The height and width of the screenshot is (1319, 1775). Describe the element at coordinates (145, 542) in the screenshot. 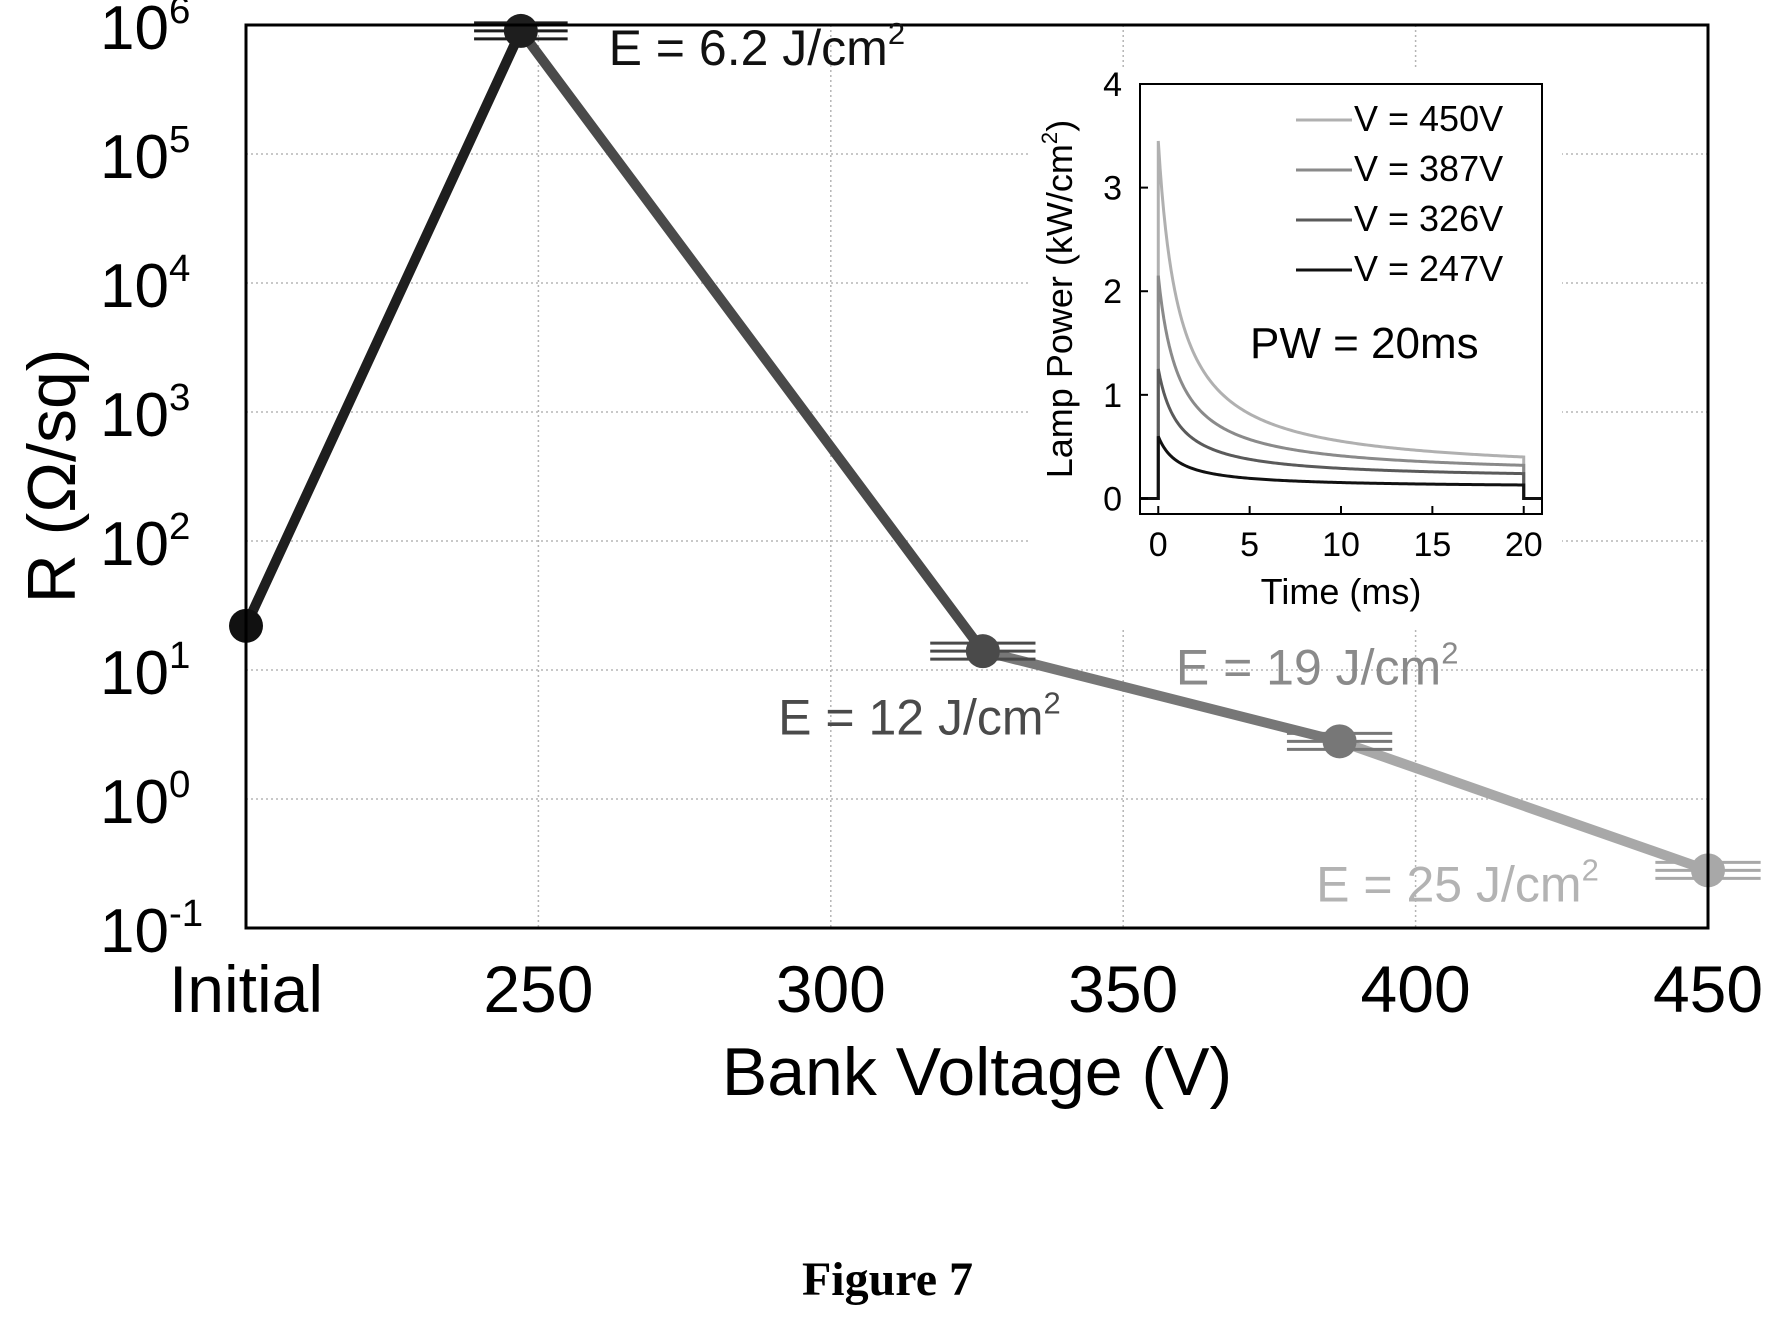

I see `y-tick-label: 10²` at that location.